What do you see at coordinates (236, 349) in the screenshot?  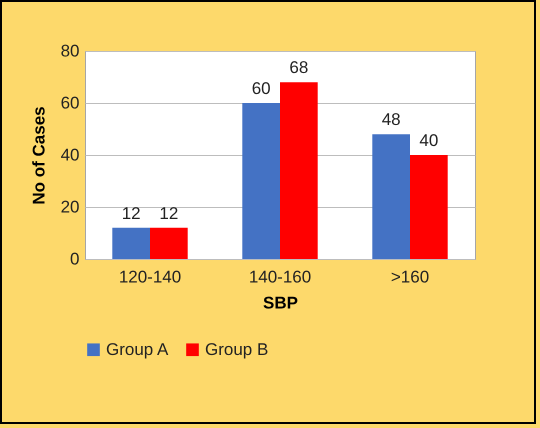 I see `legend-label: Group B` at bounding box center [236, 349].